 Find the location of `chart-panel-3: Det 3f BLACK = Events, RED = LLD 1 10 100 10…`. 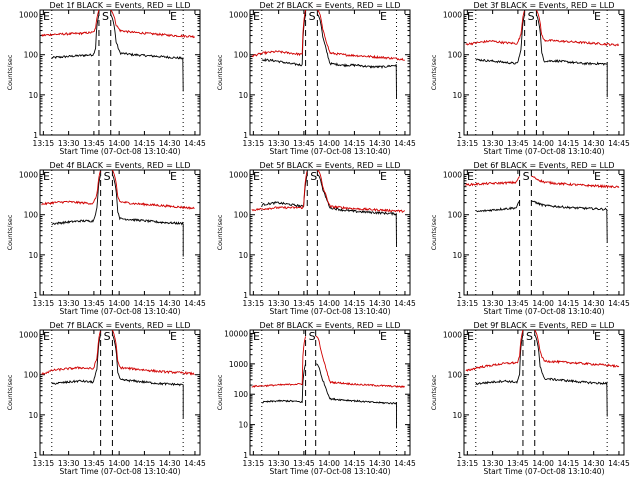

chart-panel-3: Det 3f BLACK = Events, RED = LLD 1 10 100 10… is located at coordinates (530, 78).